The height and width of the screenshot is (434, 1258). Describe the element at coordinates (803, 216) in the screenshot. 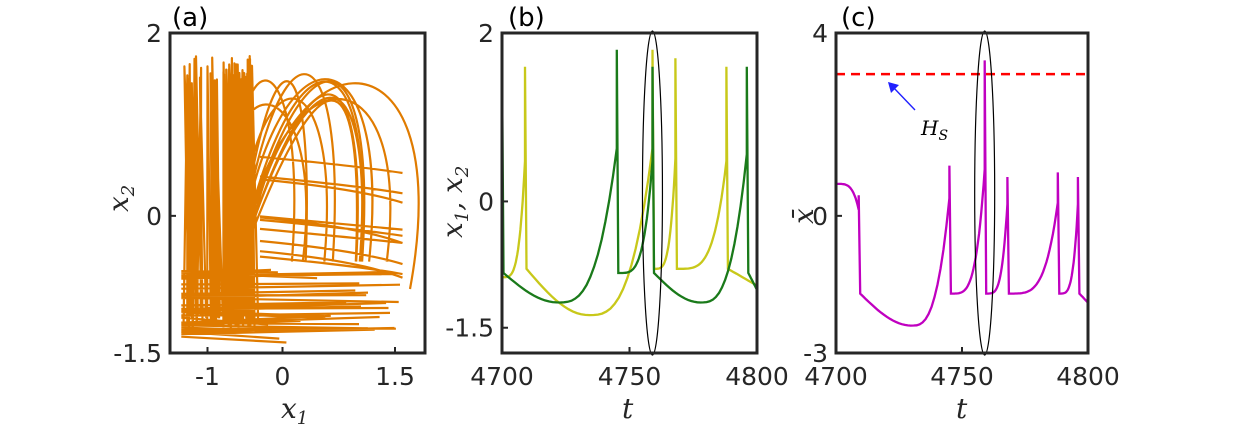

I see `y-axis-label-c: x̄` at that location.